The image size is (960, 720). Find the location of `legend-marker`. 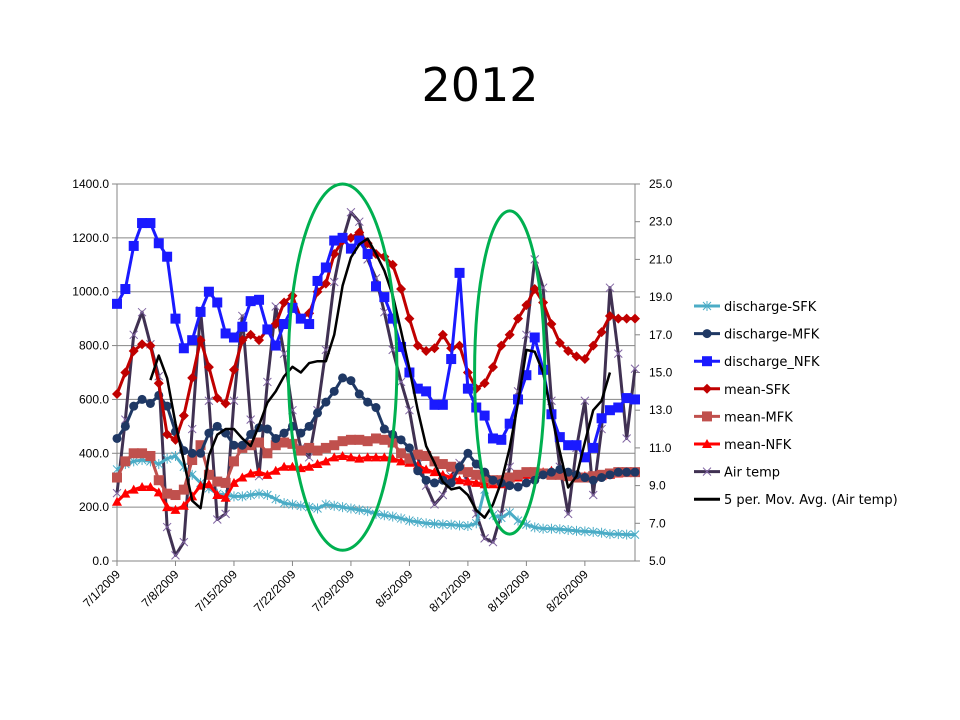

legend-marker is located at coordinates (707, 361).